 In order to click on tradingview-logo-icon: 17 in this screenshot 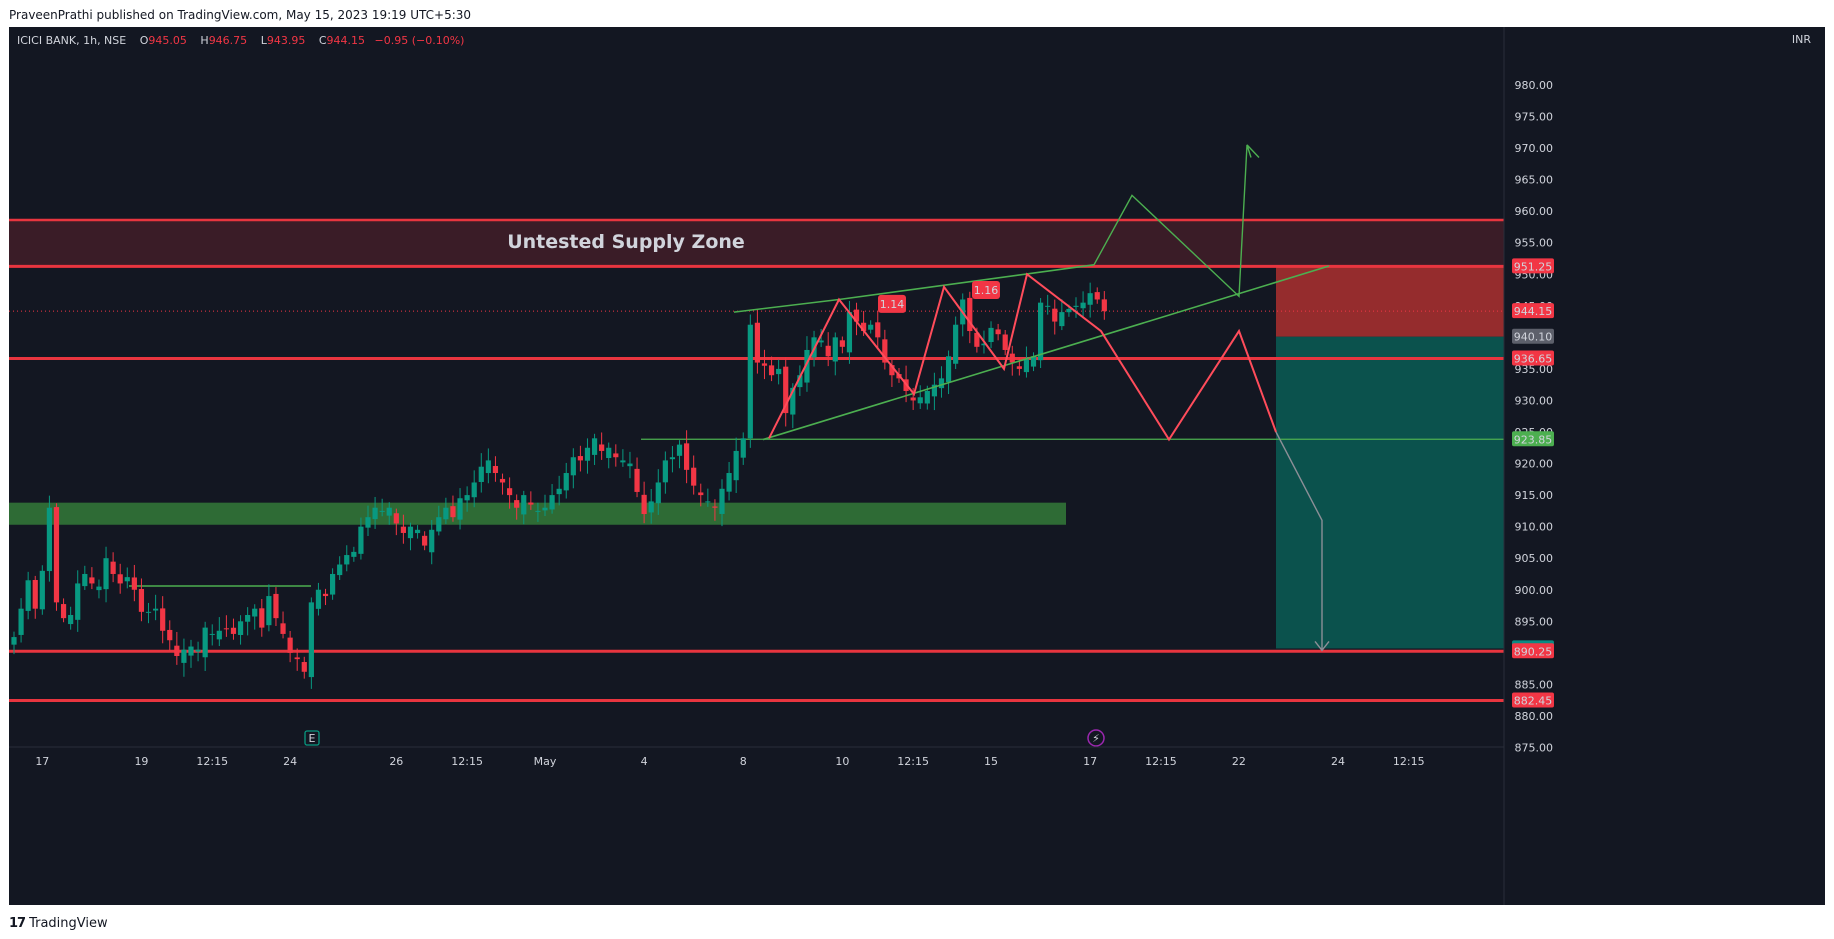, I will do `click(17, 923)`.